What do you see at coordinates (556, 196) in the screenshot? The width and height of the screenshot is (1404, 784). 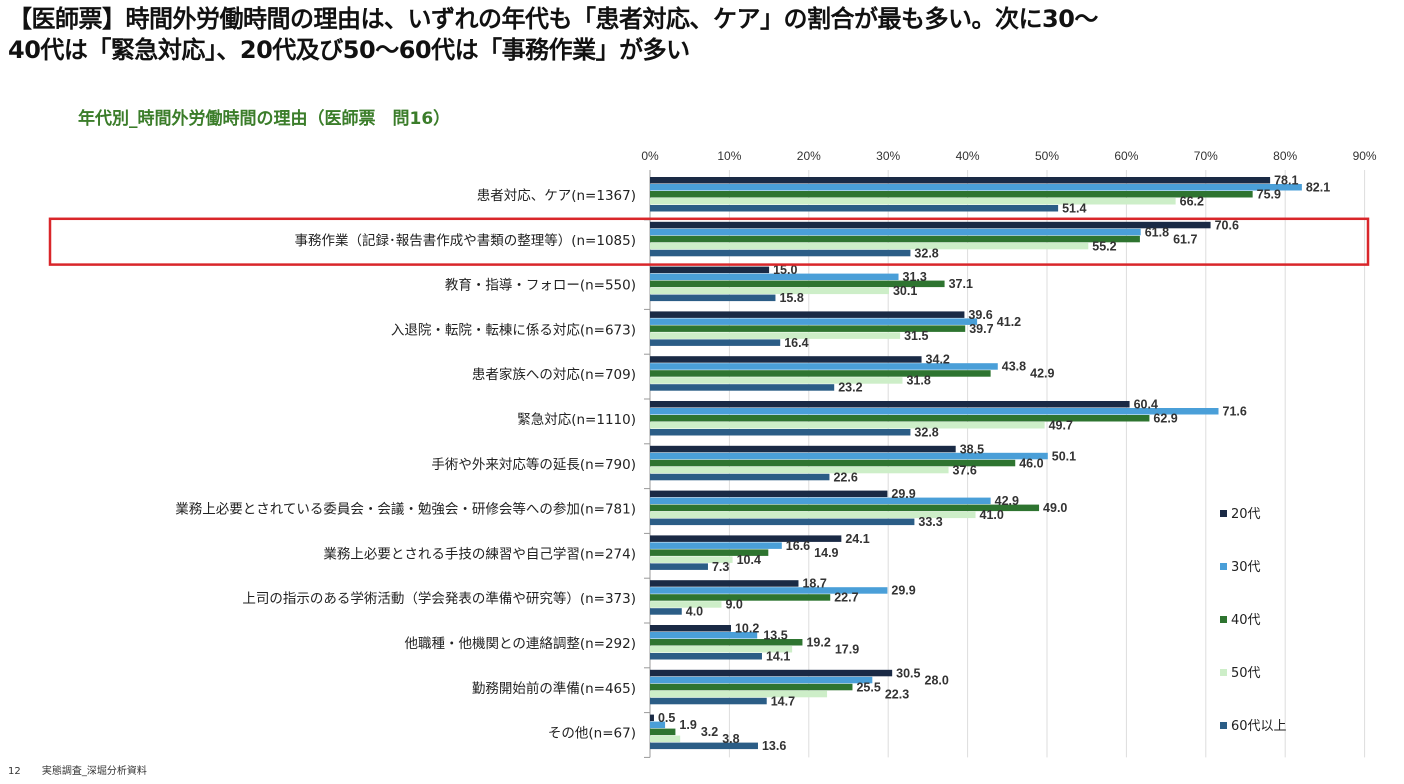 I see `category-label: 患者対応、ケア(n=1367)` at bounding box center [556, 196].